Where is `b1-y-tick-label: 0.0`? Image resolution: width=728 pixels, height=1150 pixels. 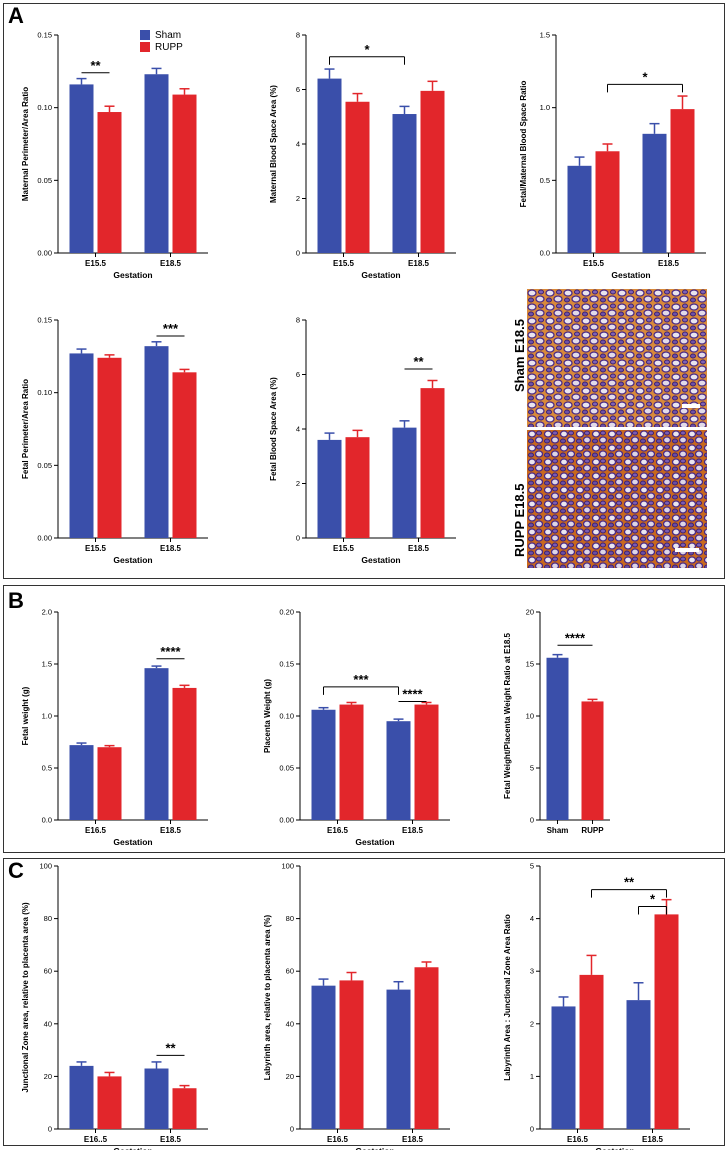
b1-y-tick-label: 0.0 is located at coordinates (47, 820).